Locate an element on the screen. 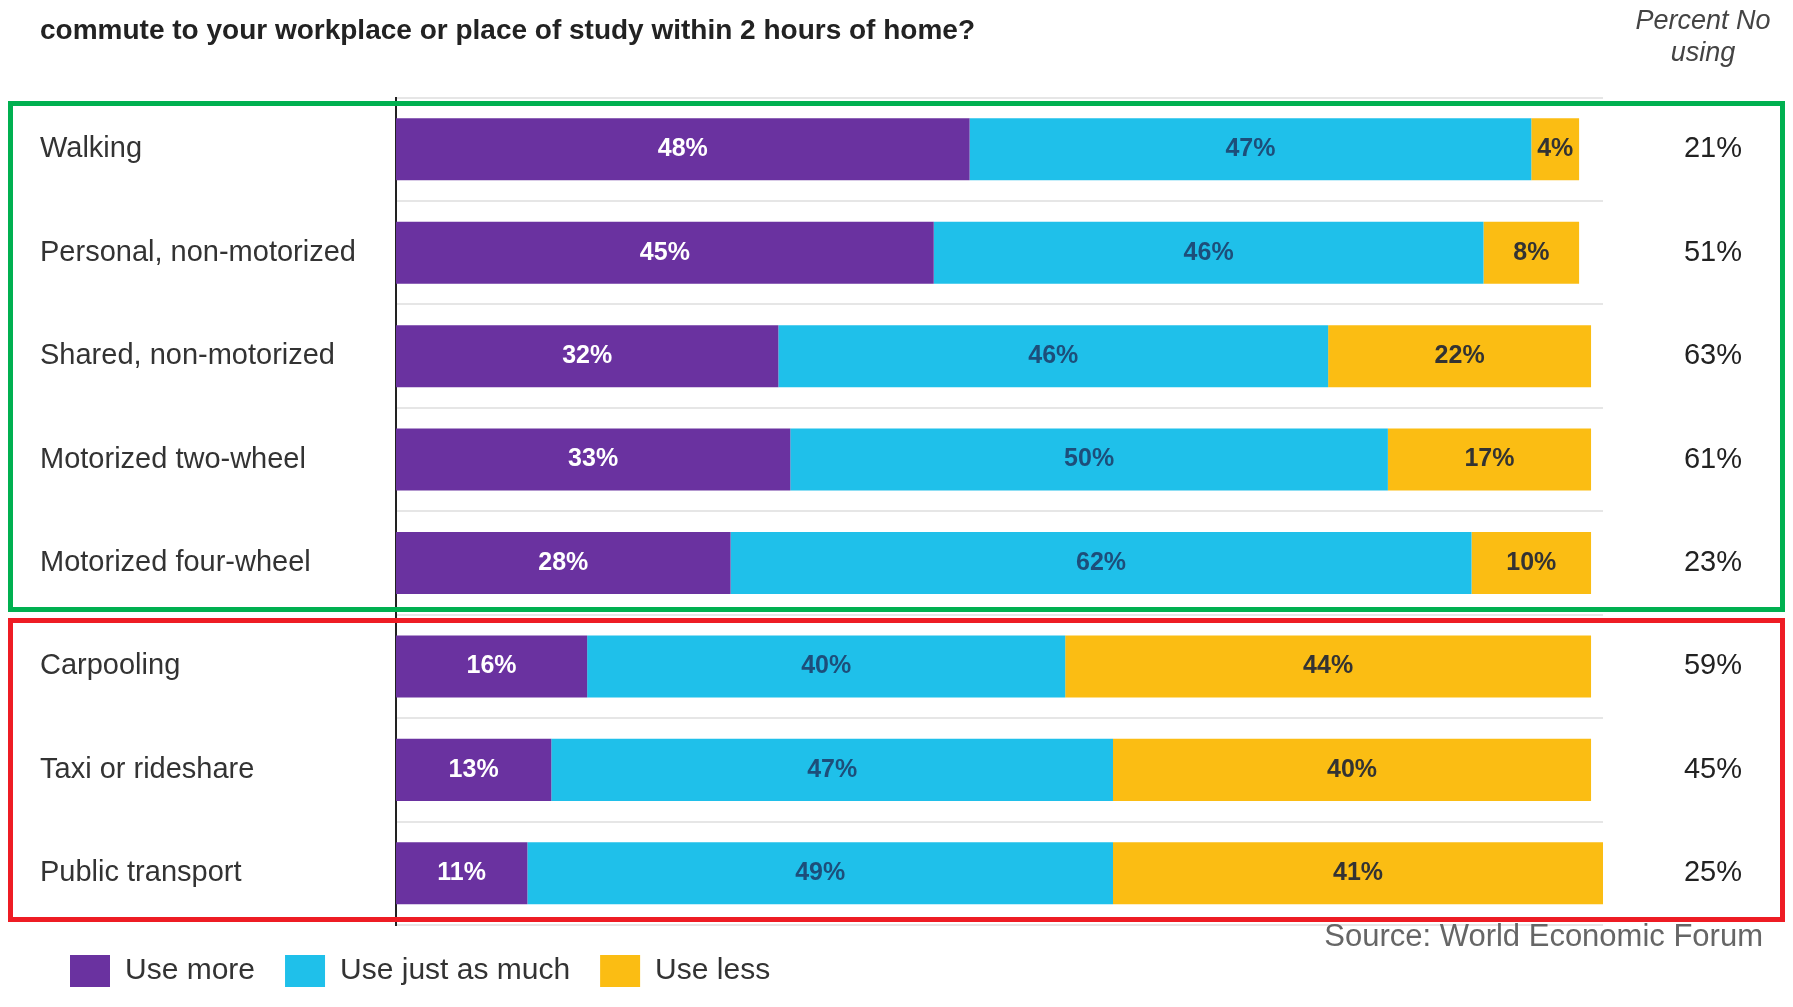  data-label: 11% is located at coordinates (462, 871).